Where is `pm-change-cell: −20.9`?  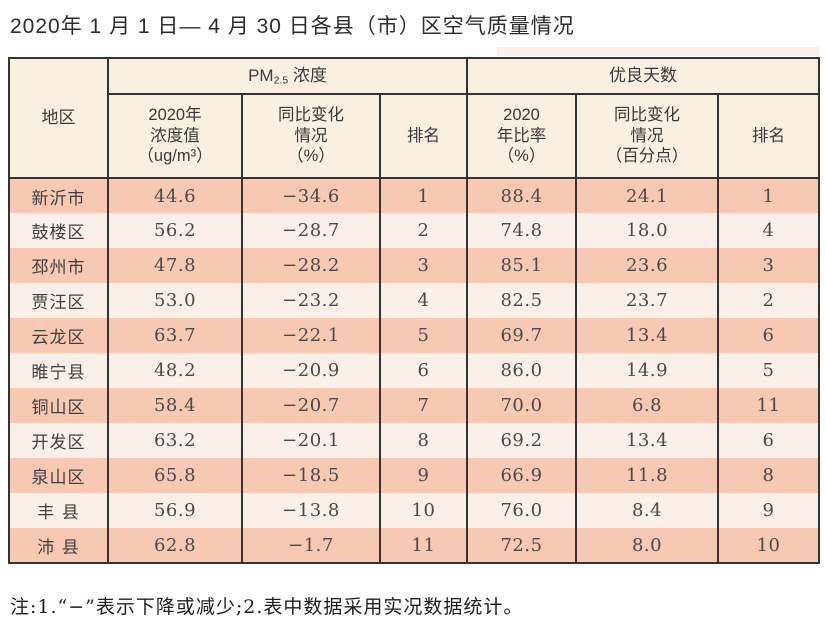
pm-change-cell: −20.9 is located at coordinates (311, 370).